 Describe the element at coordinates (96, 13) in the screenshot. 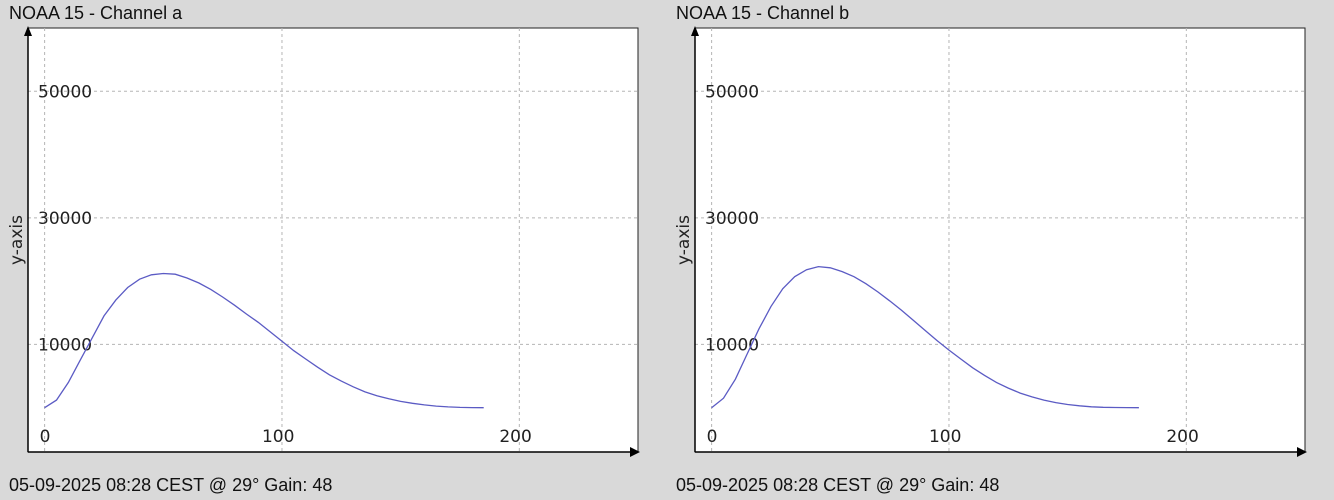

I see `chart-title: NOAA 15 - Channel a` at that location.